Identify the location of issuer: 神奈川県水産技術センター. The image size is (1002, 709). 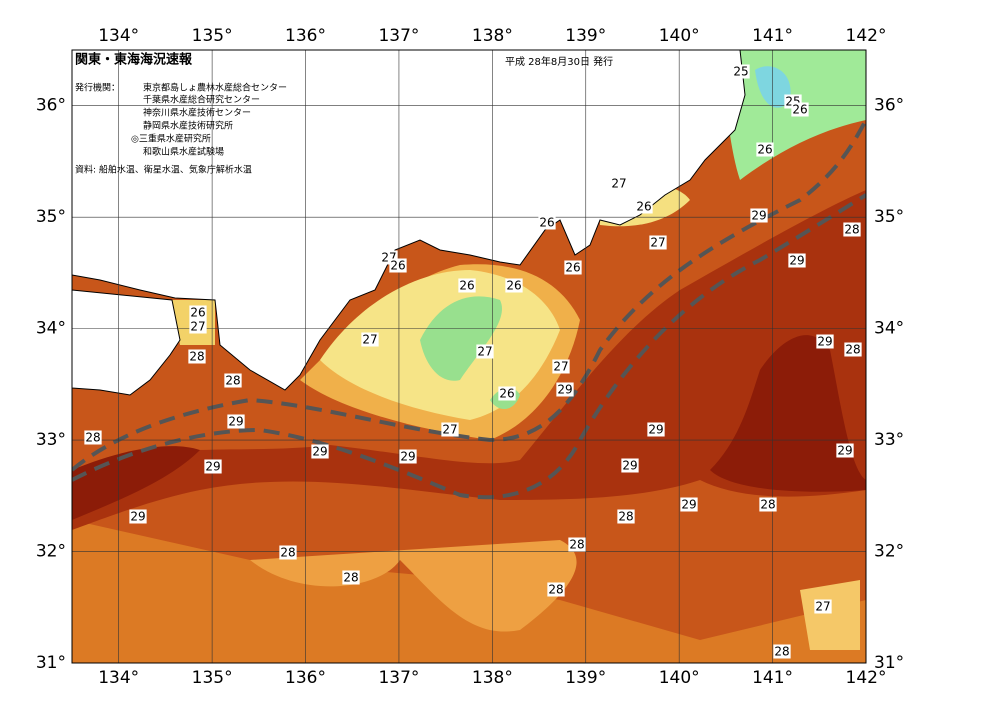
(197, 113).